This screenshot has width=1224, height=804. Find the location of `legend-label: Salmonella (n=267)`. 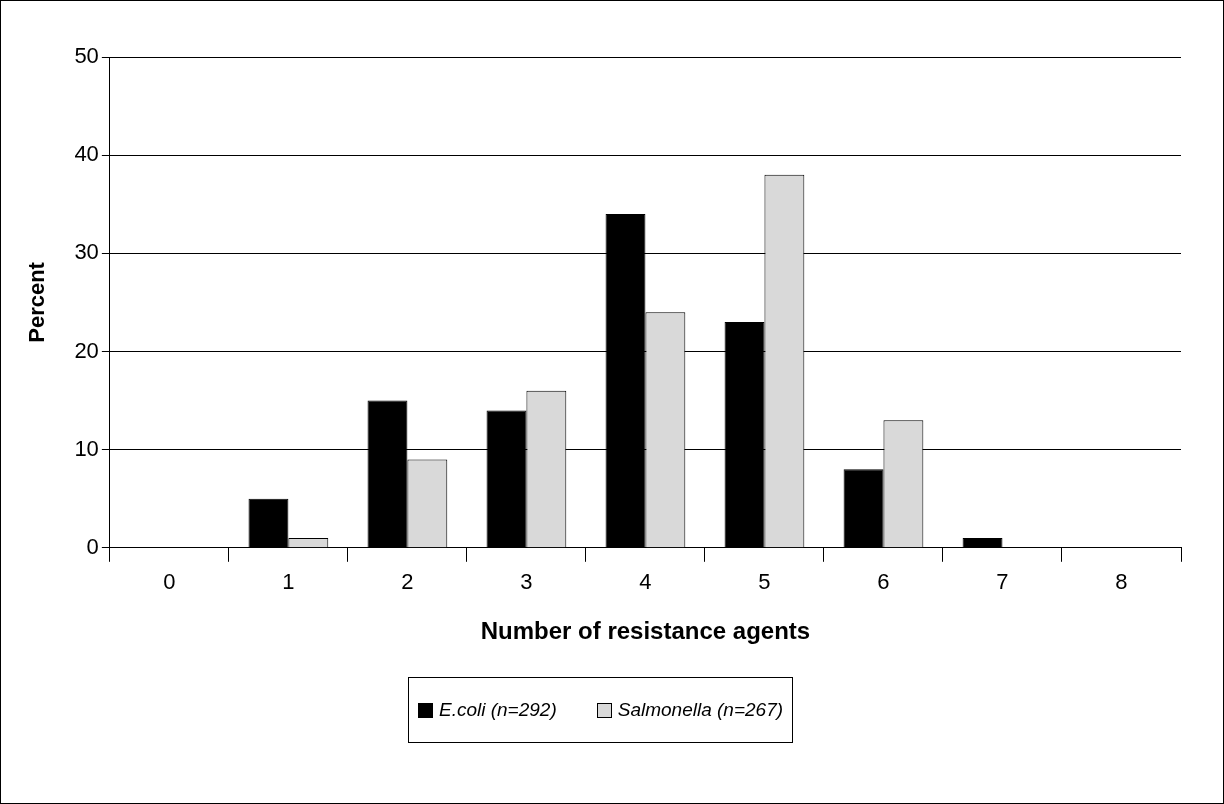

legend-label: Salmonella (n=267) is located at coordinates (700, 710).